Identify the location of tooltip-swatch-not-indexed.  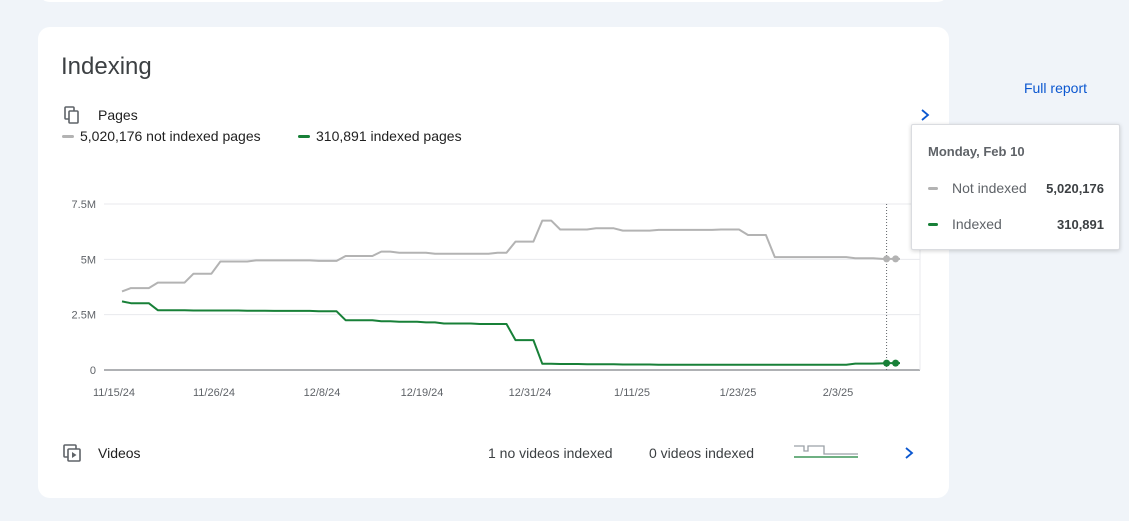
(933, 188).